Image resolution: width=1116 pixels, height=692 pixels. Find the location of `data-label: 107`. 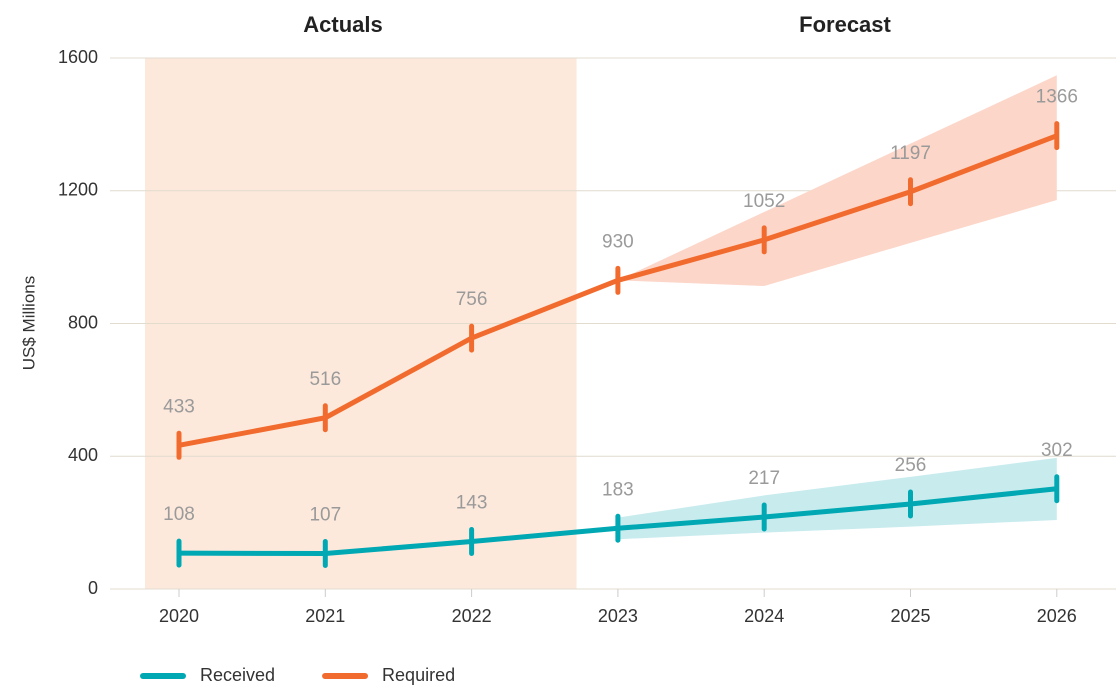

data-label: 107 is located at coordinates (325, 515).